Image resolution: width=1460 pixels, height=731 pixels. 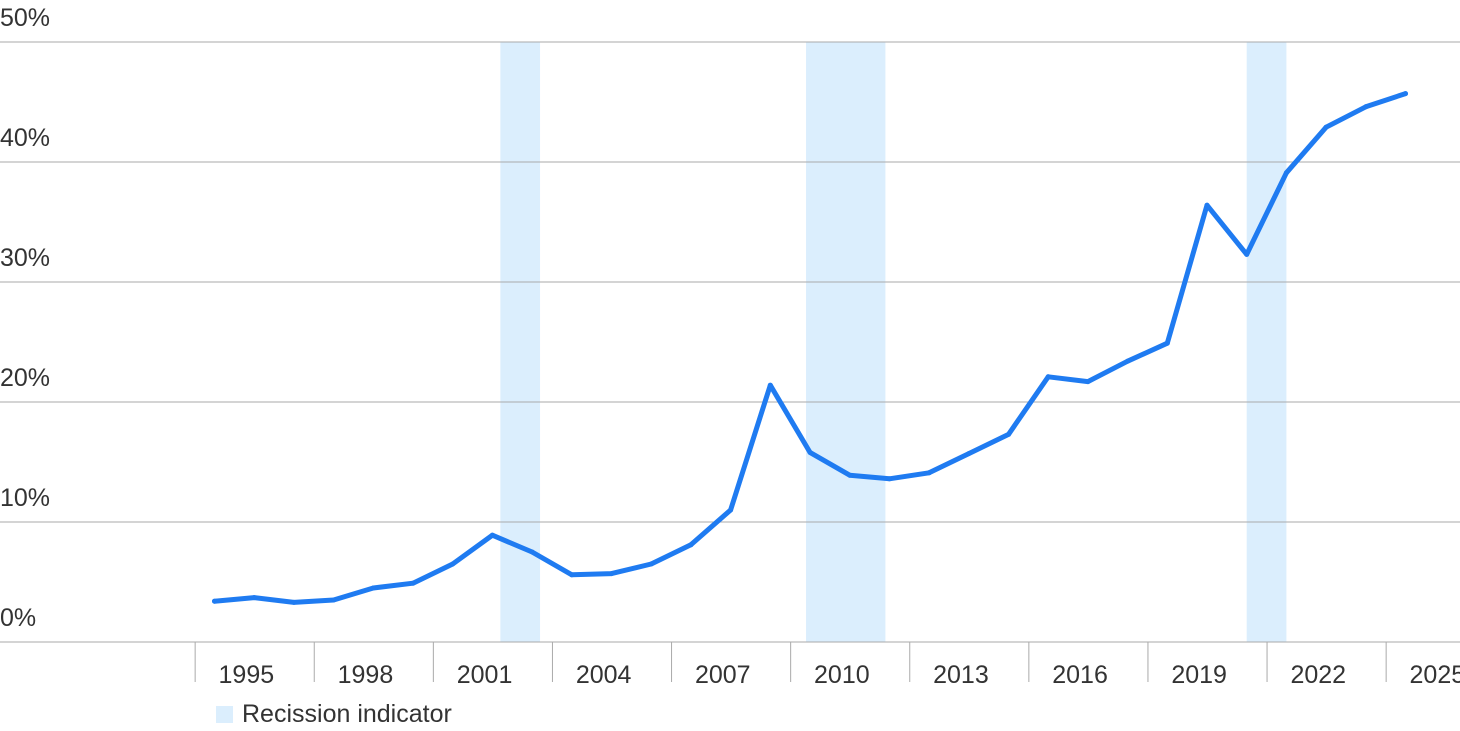 I want to click on legend-label: Recission indicator, so click(x=347, y=714).